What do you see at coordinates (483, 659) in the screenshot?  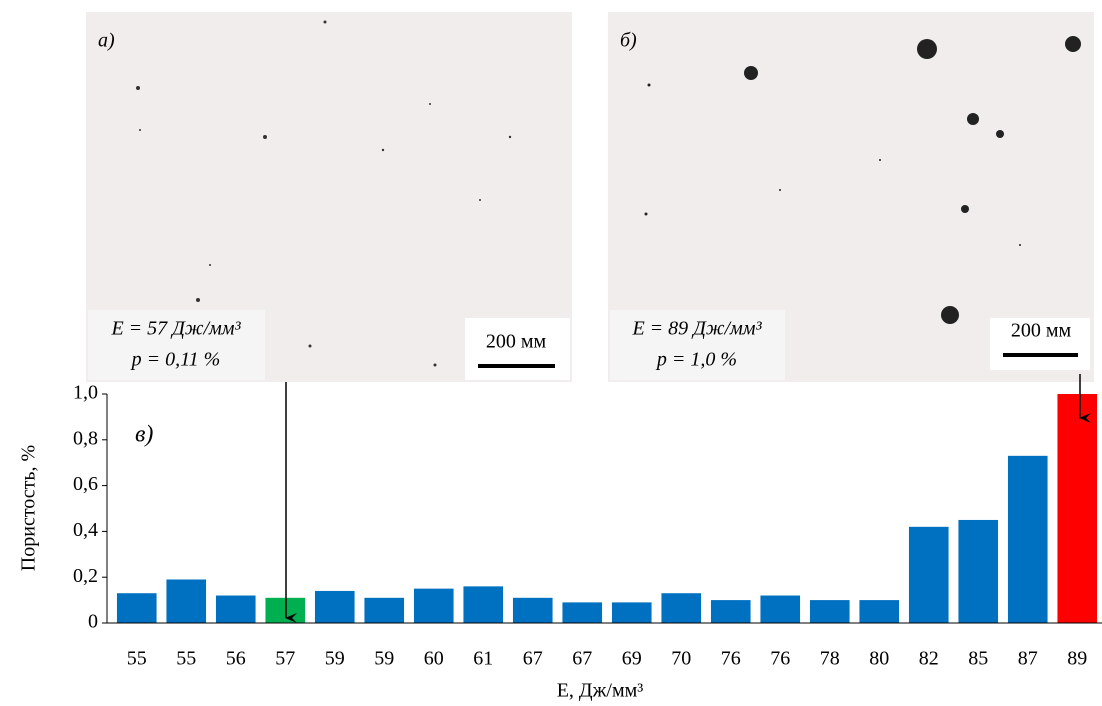 I see `x-tick-label: 61` at bounding box center [483, 659].